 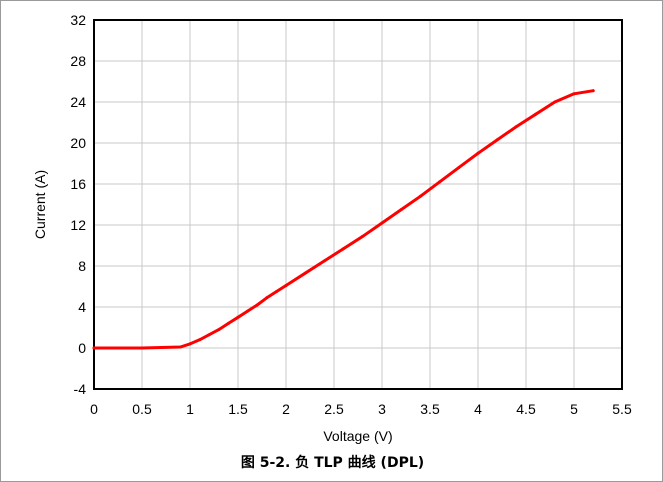 I want to click on figure-caption: 图 5-2. 负 TLP 曲线 (DPL), so click(x=332, y=463).